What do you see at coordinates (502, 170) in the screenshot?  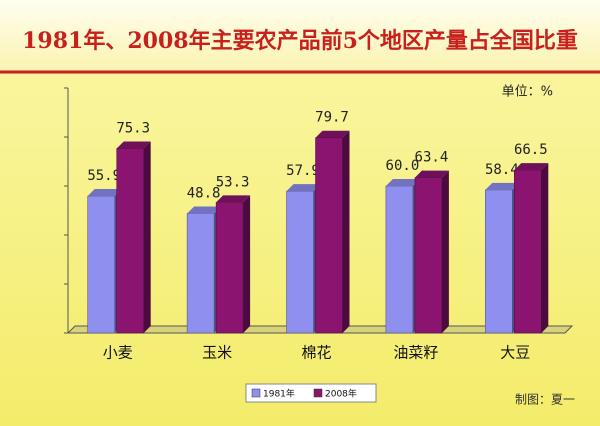 I see `value-label: 58.4` at bounding box center [502, 170].